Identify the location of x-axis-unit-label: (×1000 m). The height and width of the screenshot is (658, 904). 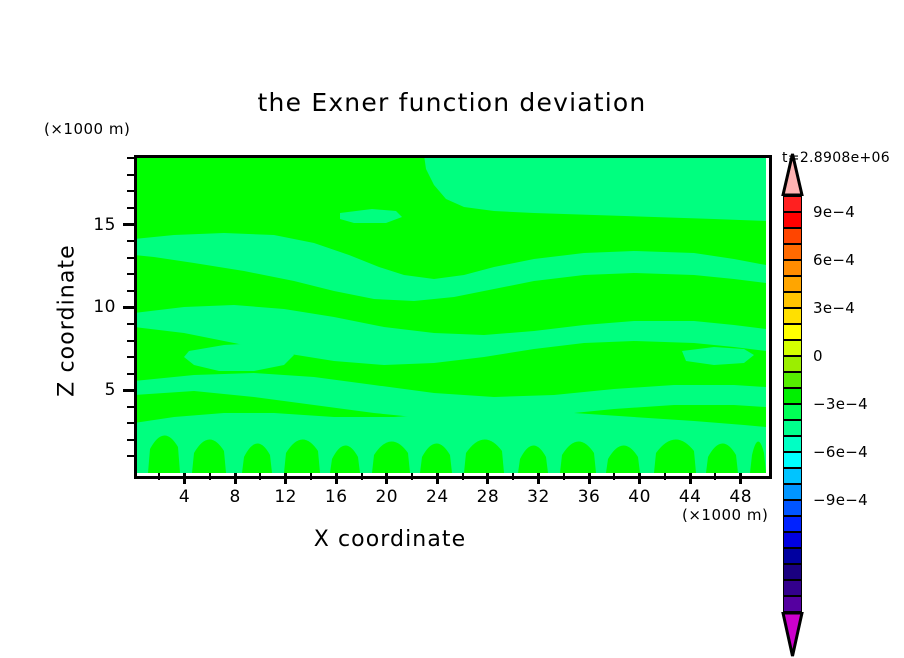
(725, 515).